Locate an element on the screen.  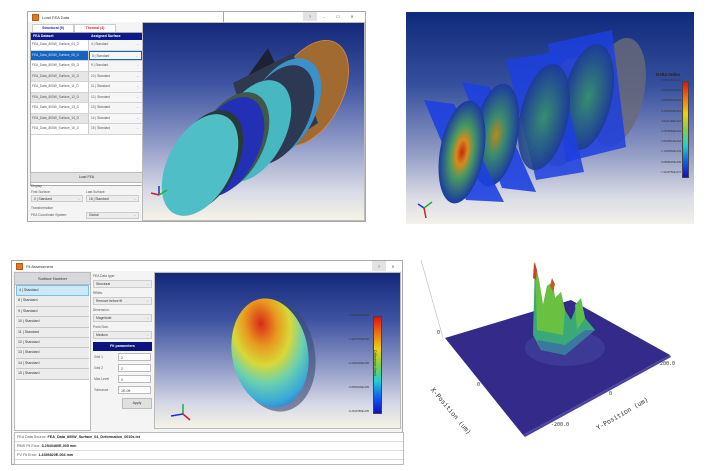
coord-system-select: Global ⌄ is located at coordinates (112, 215).